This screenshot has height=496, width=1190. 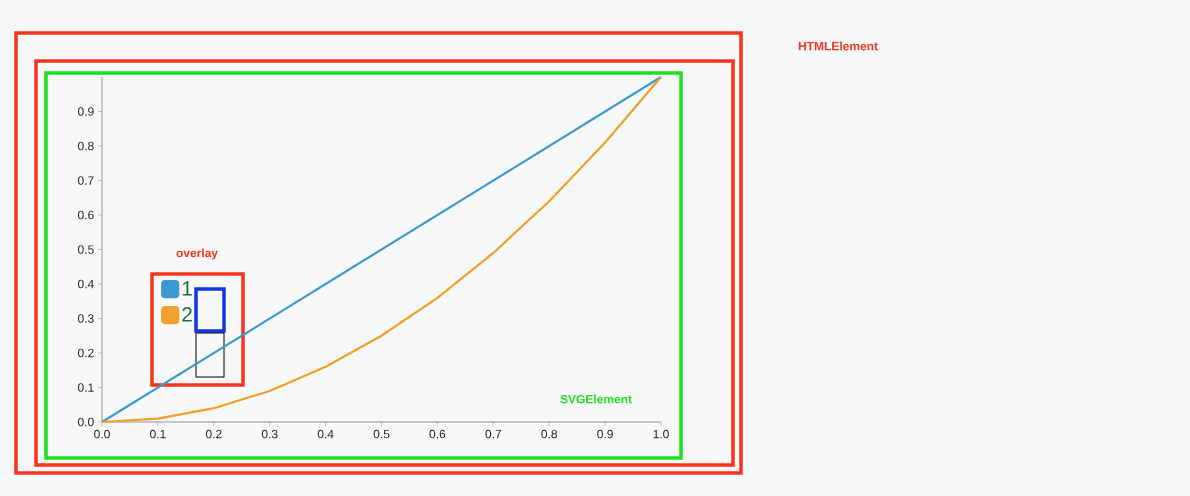 I want to click on legend-label: 2, so click(x=187, y=314).